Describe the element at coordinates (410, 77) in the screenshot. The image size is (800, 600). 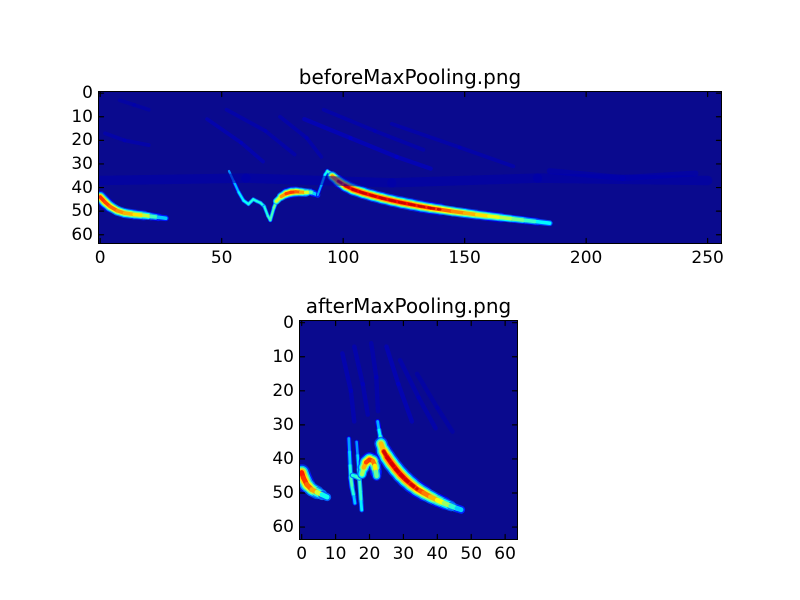
I see `plot-title-before: beforeMaxPooling.png` at that location.